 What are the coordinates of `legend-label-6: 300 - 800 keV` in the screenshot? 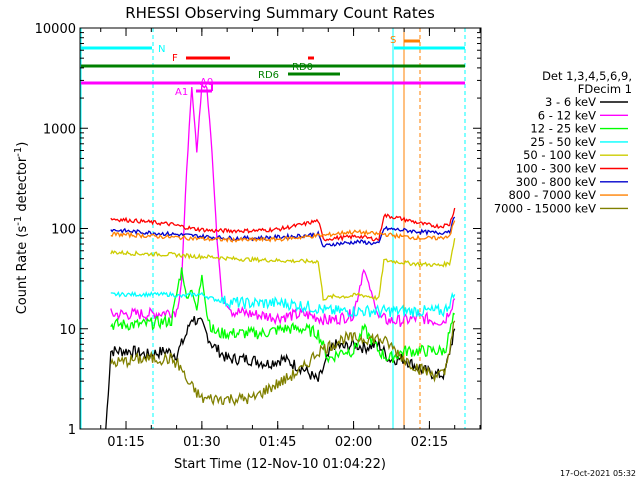 It's located at (556, 182).